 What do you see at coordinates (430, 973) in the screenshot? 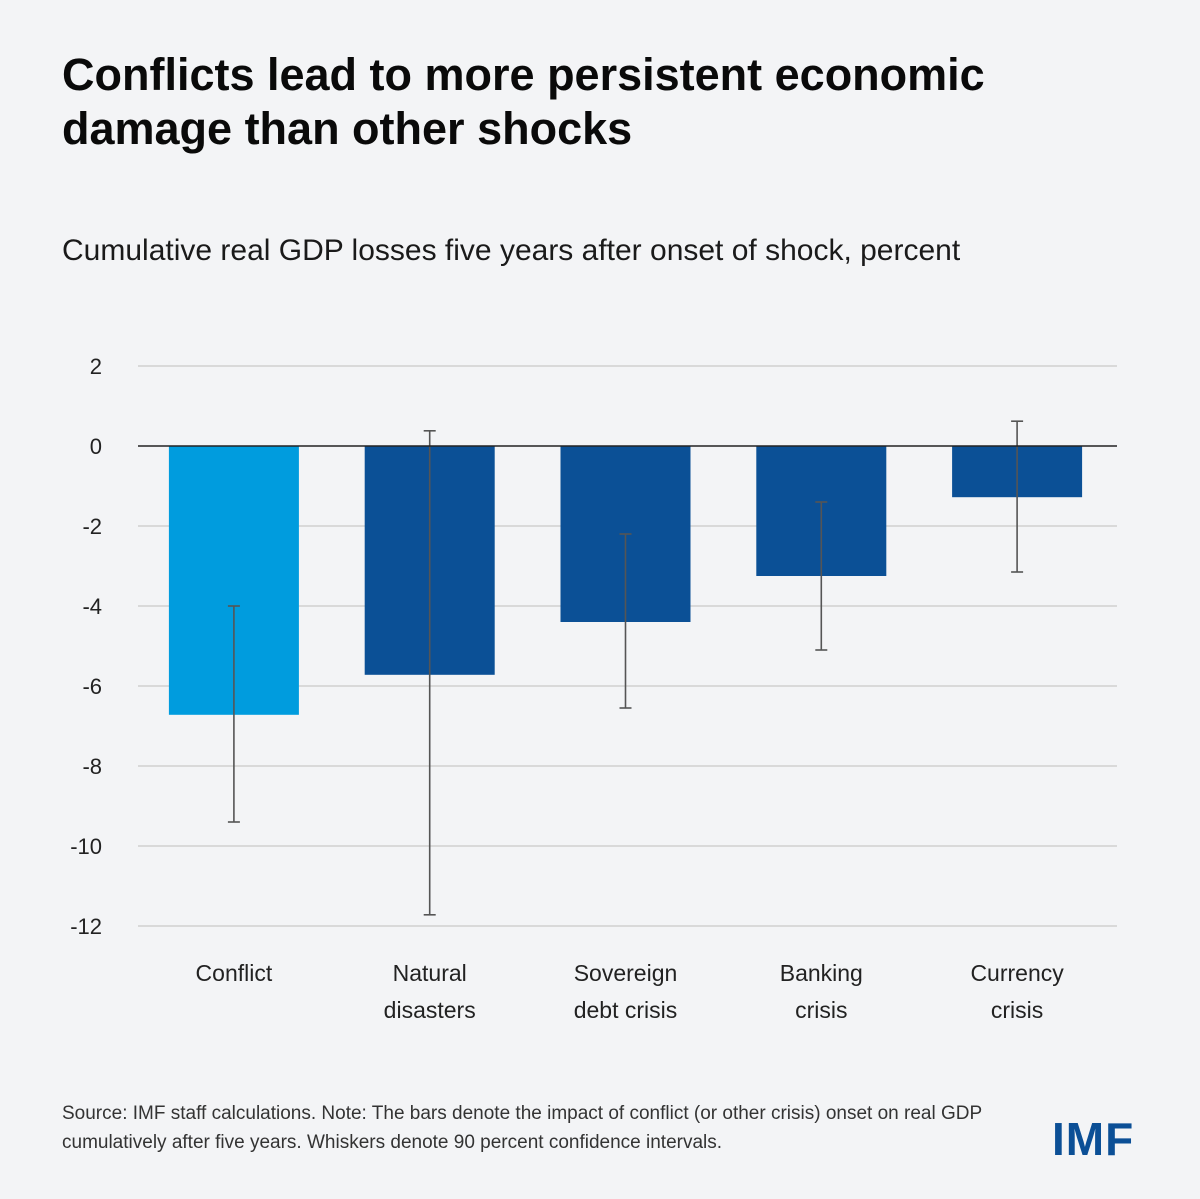
I see `x-category-label: Natural` at bounding box center [430, 973].